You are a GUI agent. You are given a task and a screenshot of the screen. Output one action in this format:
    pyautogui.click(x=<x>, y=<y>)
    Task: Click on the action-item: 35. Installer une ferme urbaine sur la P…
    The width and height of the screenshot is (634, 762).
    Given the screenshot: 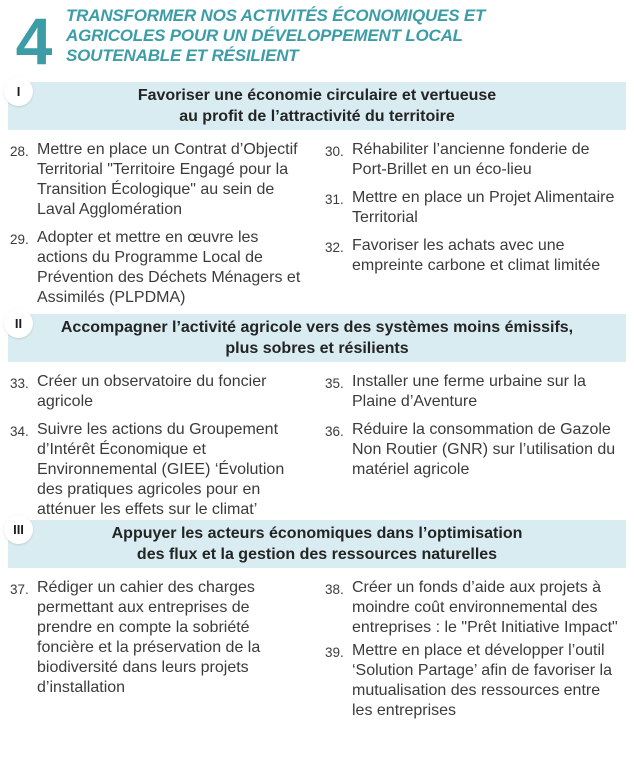 What is the action you would take?
    pyautogui.click(x=474, y=392)
    